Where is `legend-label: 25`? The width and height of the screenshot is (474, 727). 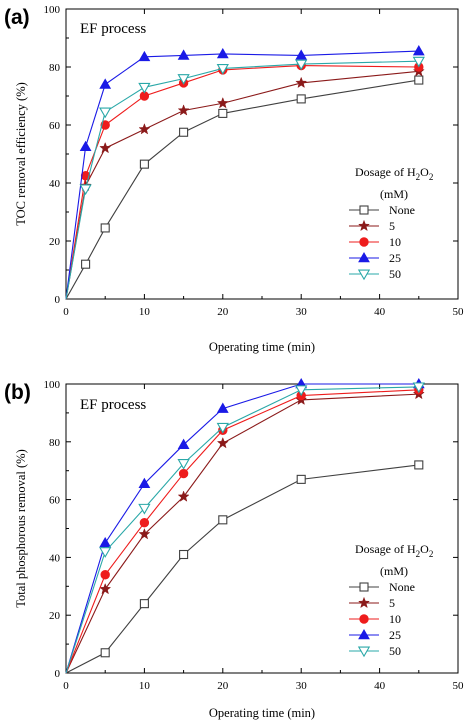 legend-label: 25 is located at coordinates (395, 258).